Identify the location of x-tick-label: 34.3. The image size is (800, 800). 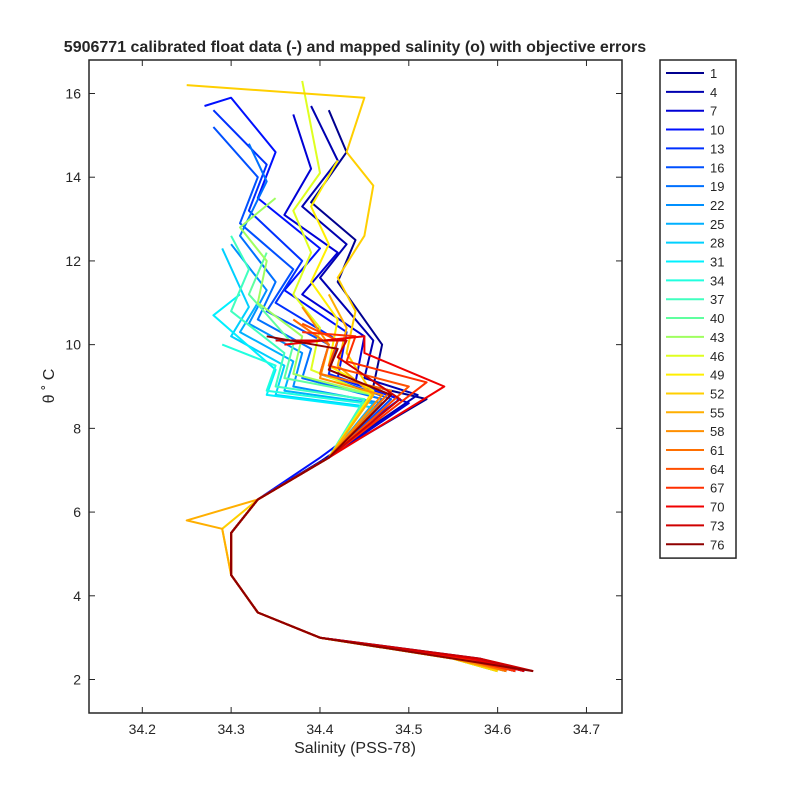
(231, 729).